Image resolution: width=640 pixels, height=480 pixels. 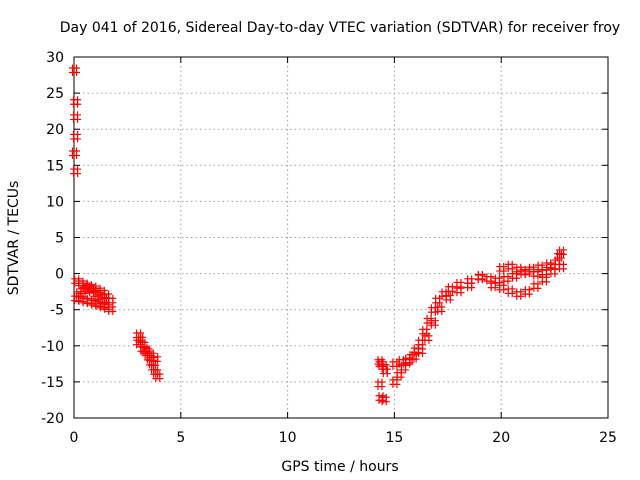 I want to click on series-pass-a-upper, so click(x=94, y=291).